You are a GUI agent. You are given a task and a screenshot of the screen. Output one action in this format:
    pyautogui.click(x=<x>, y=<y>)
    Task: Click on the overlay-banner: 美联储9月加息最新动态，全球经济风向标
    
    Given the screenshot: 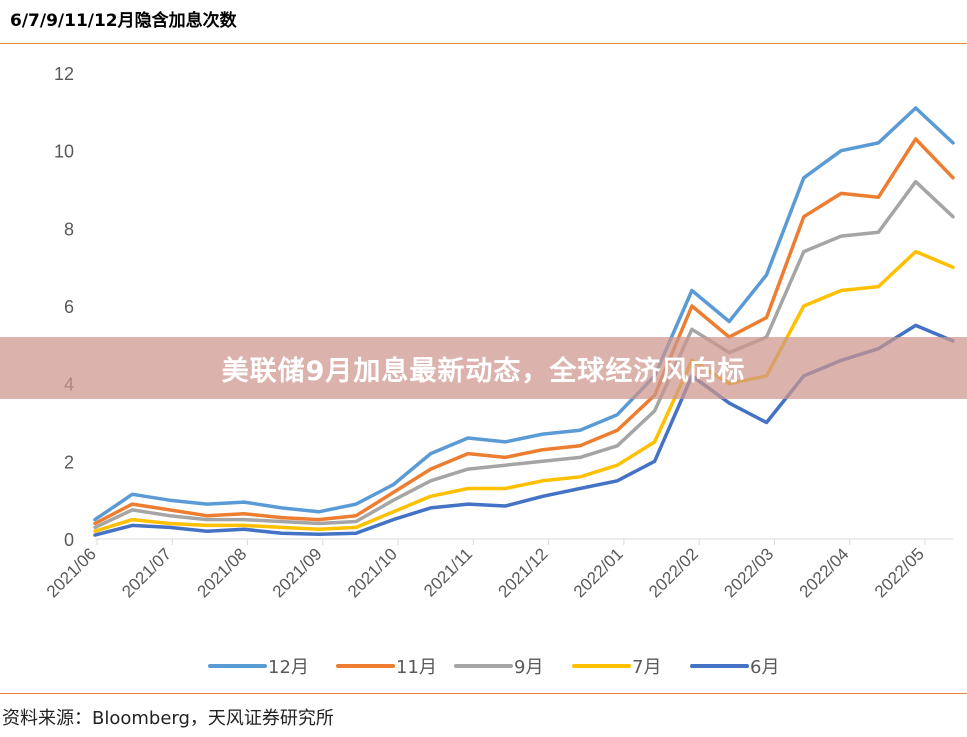 What is the action you would take?
    pyautogui.click(x=483, y=368)
    